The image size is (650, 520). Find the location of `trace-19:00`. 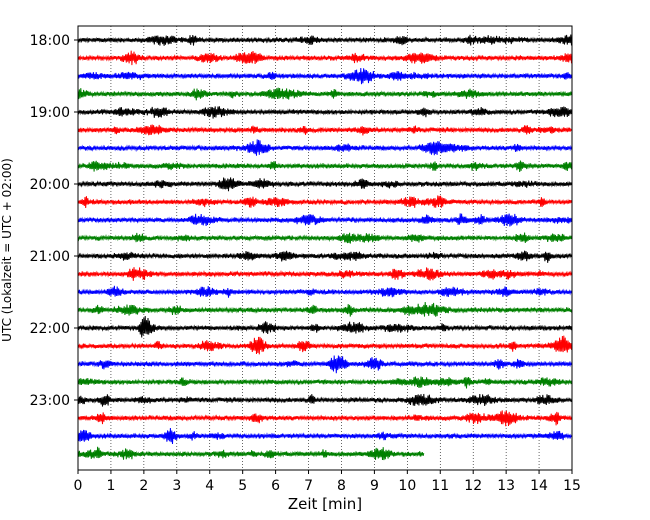

trace-19:00 is located at coordinates (324, 112).